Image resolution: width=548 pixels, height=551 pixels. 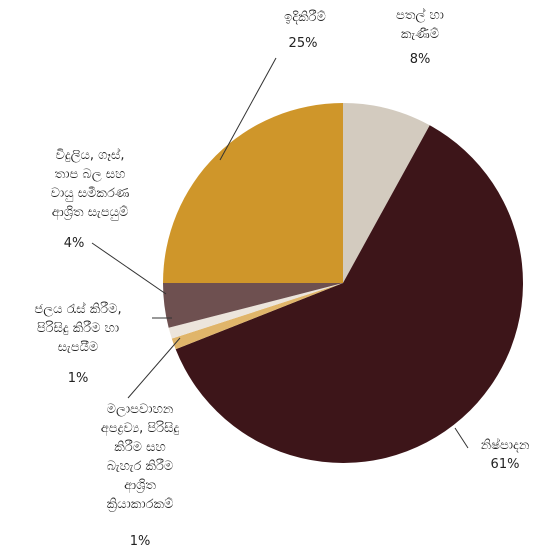 I want to click on slice-percent: 61%, so click(x=505, y=464).